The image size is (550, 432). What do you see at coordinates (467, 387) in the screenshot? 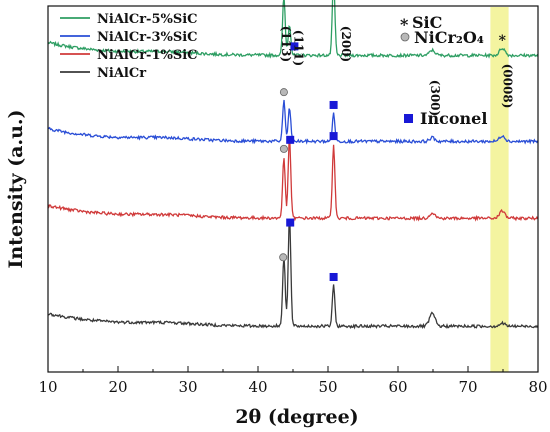
I see `x-tick-label-6: 70` at bounding box center [467, 387].